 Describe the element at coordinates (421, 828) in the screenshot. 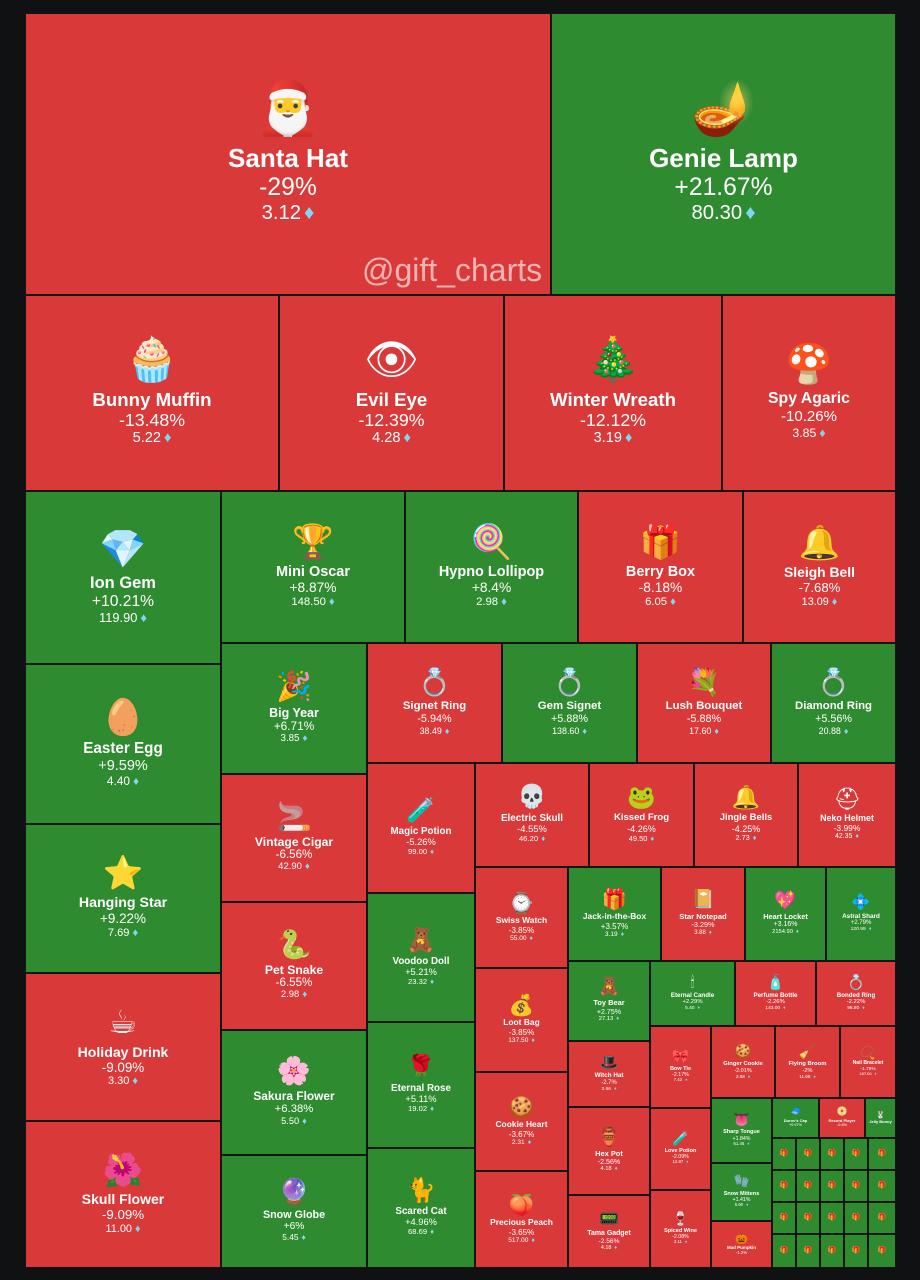

I see `tile-magic-potion: 🧪 Magic Potion -5.26% 99.00 ♦` at that location.